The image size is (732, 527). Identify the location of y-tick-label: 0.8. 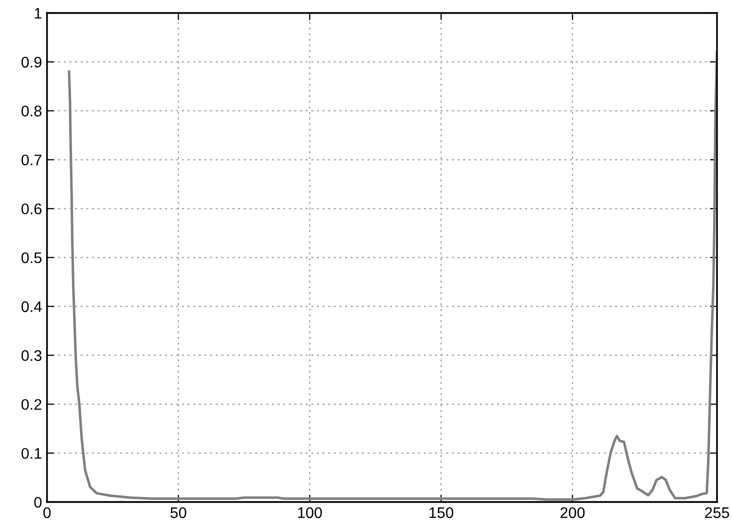
(32, 111).